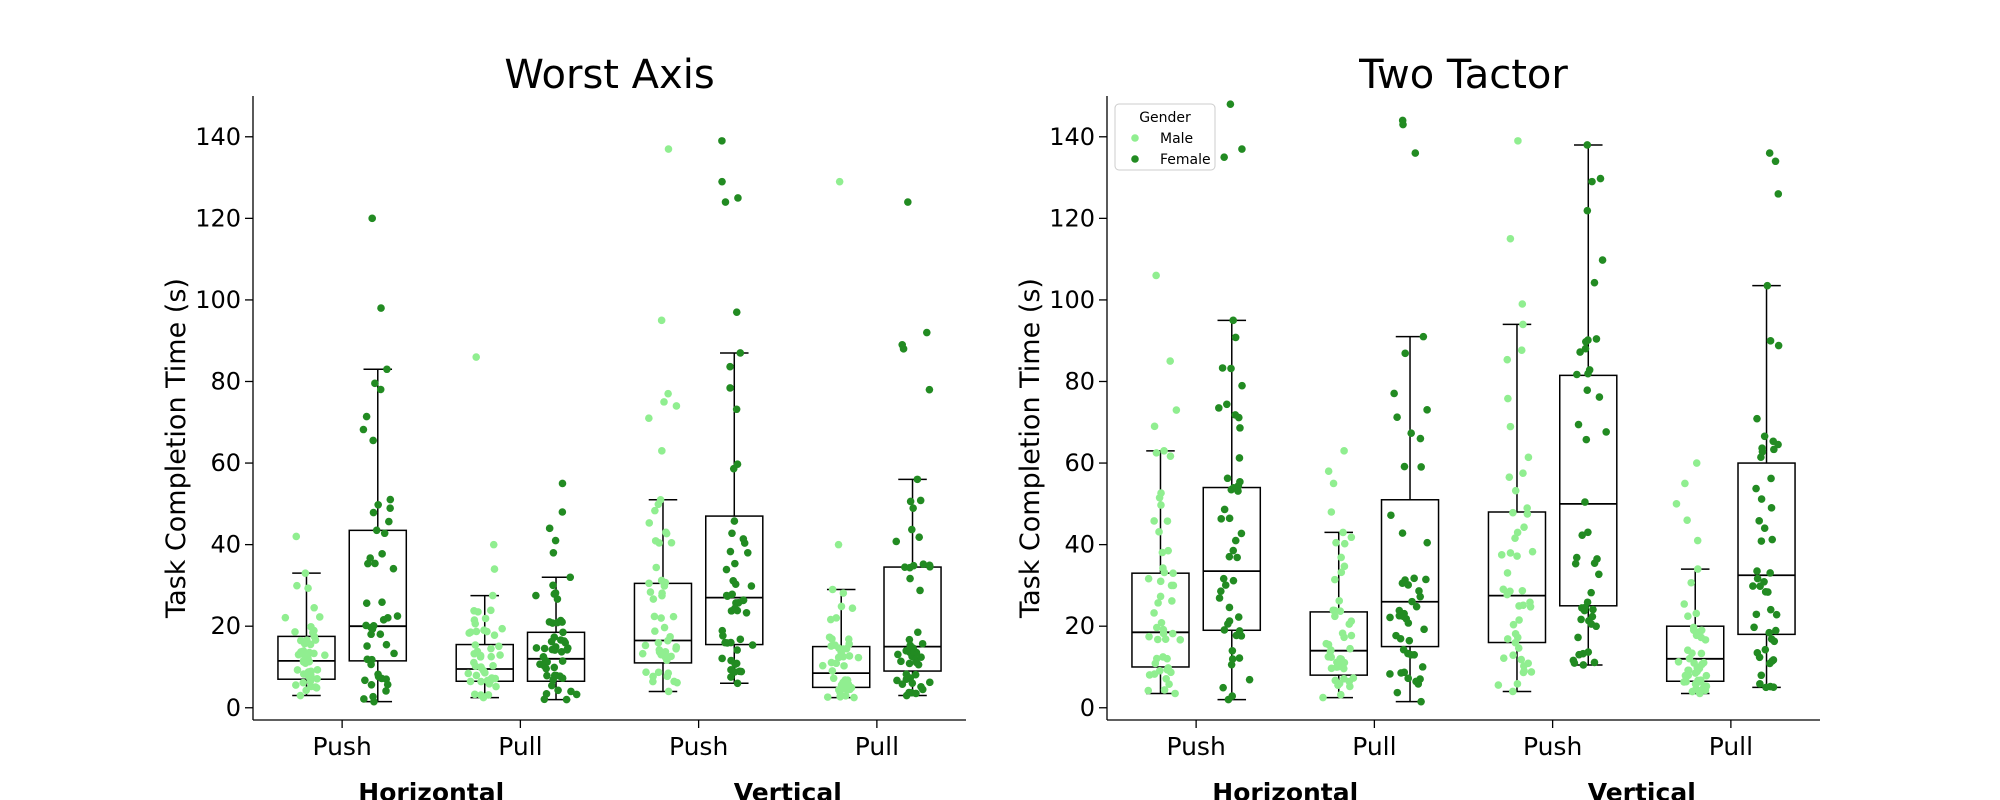 The height and width of the screenshot is (800, 2000). What do you see at coordinates (734, 580) in the screenshot?
I see `box-iqr` at bounding box center [734, 580].